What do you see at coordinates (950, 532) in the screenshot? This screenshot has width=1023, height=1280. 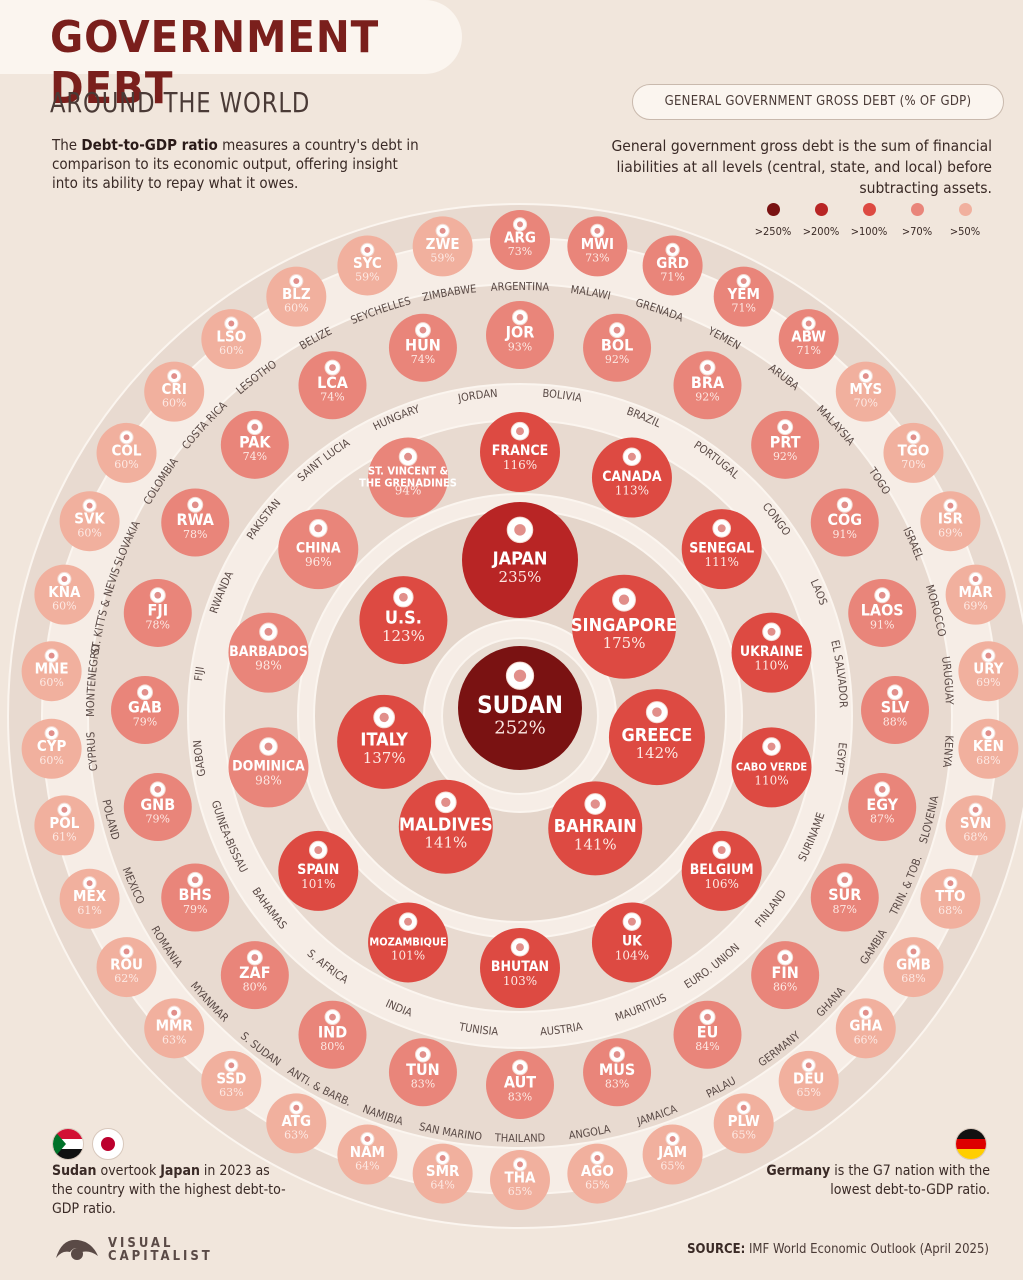 I see `bubble-value: 69%` at bounding box center [950, 532].